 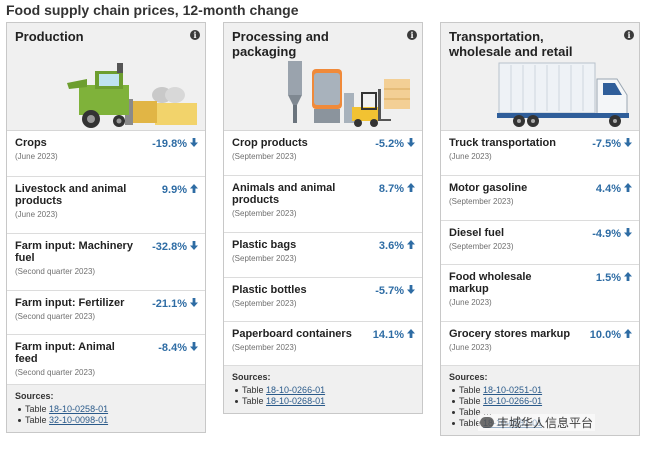 What do you see at coordinates (477, 233) in the screenshot?
I see `indicator-label: Diesel fuel` at bounding box center [477, 233].